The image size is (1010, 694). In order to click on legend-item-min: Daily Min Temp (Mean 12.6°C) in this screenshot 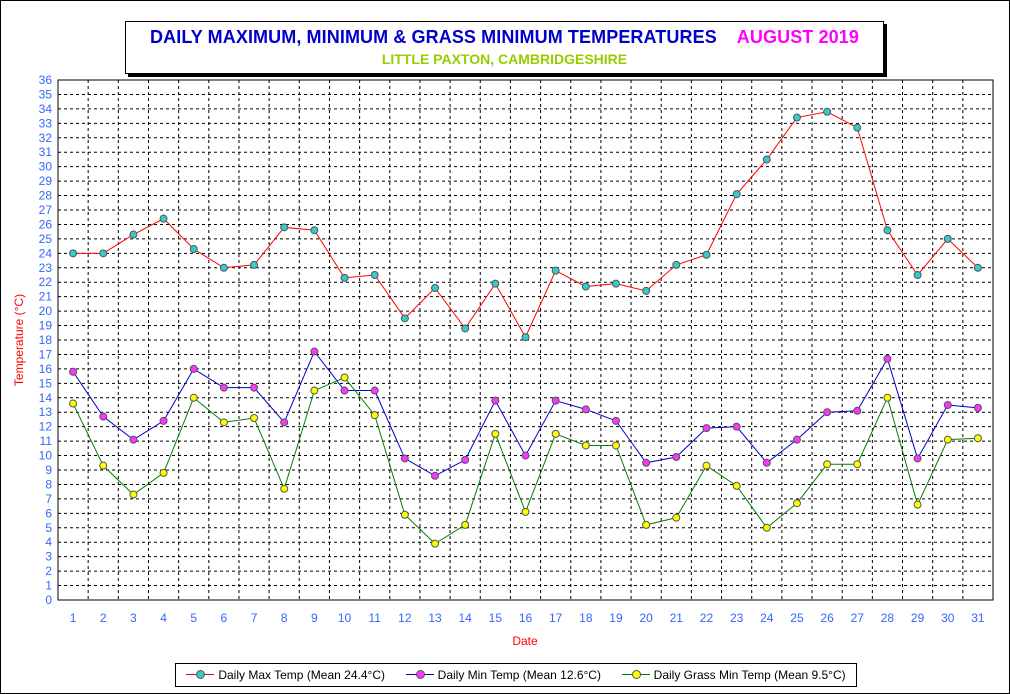, I will do `click(503, 675)`.